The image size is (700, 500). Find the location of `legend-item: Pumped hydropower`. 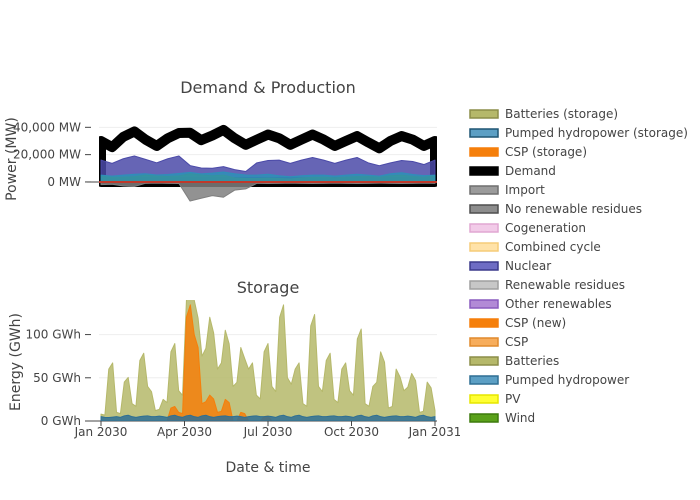

legend-item: Pumped hydropower is located at coordinates (549, 380).